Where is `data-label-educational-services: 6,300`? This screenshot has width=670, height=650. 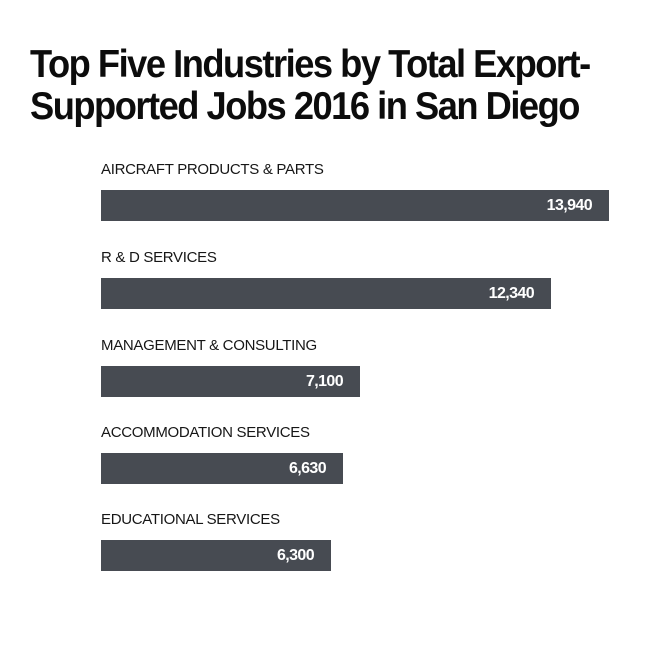
data-label-educational-services: 6,300 is located at coordinates (295, 555).